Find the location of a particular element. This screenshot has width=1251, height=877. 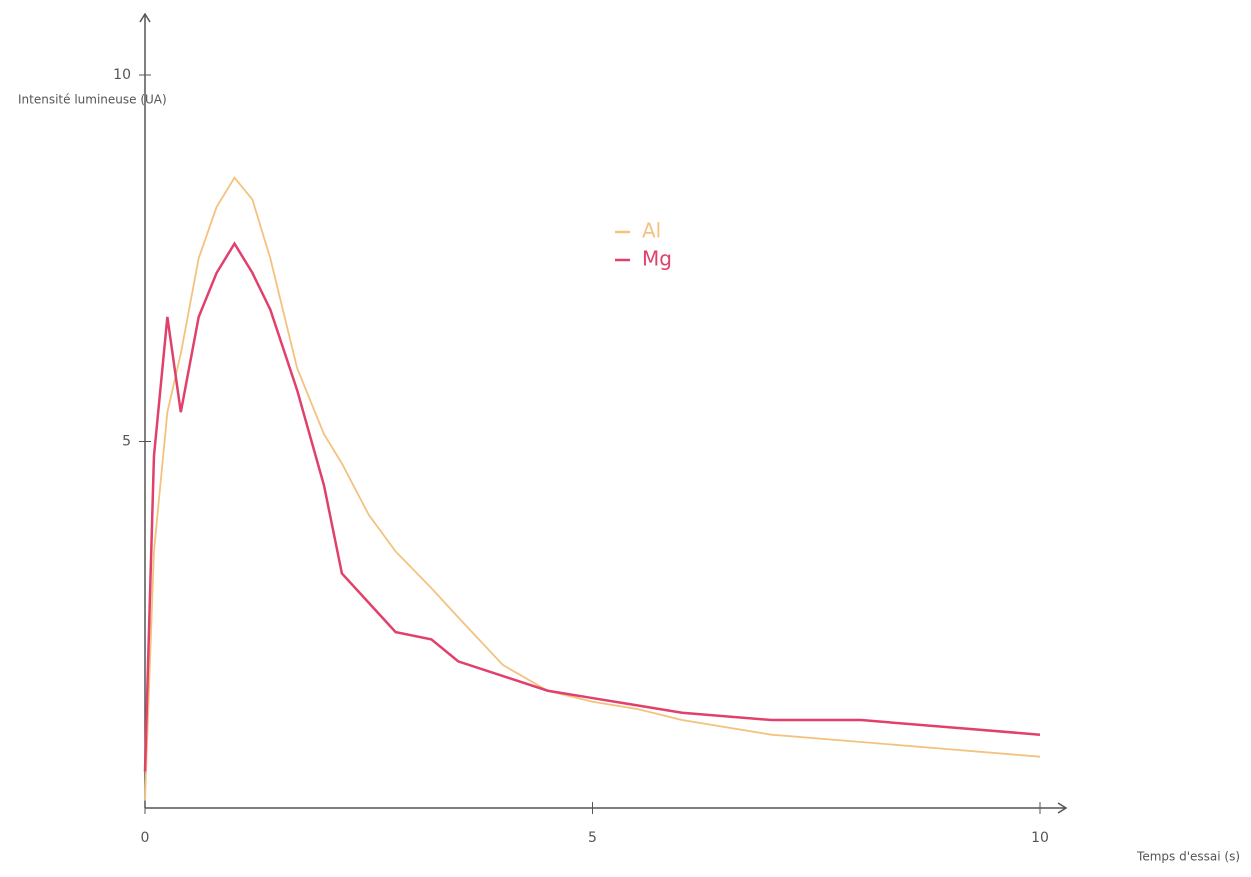

x-tick-label: 10 is located at coordinates (1040, 838).